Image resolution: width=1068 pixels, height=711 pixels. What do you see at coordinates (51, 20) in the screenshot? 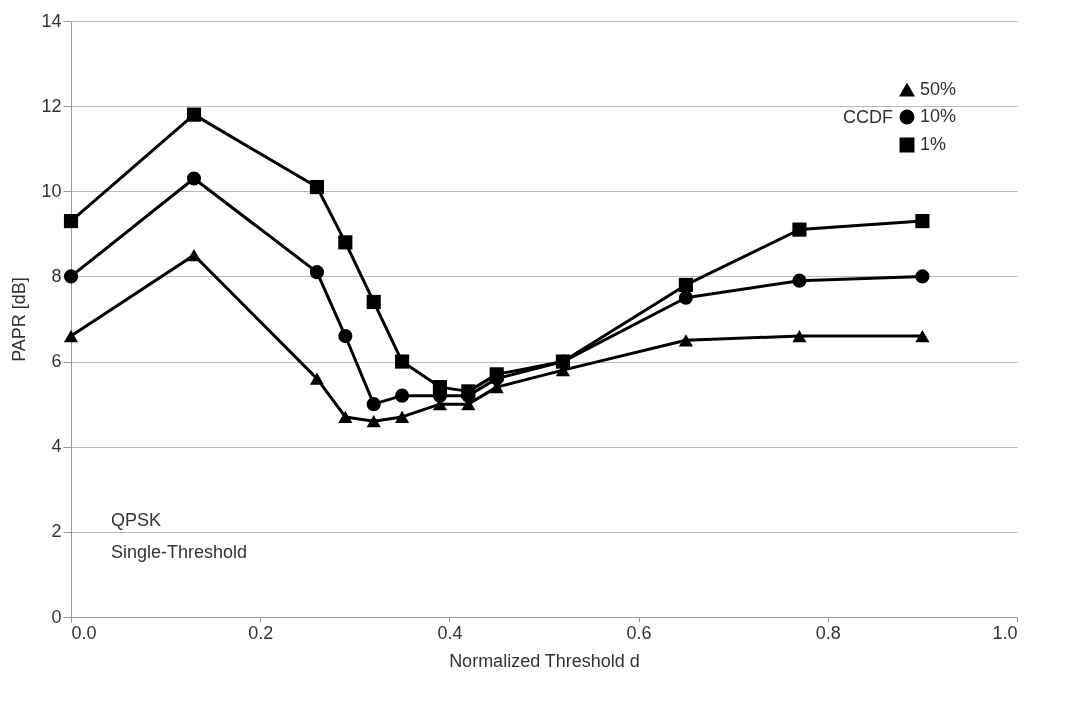
I see `y-tick-label: 14` at bounding box center [51, 20].